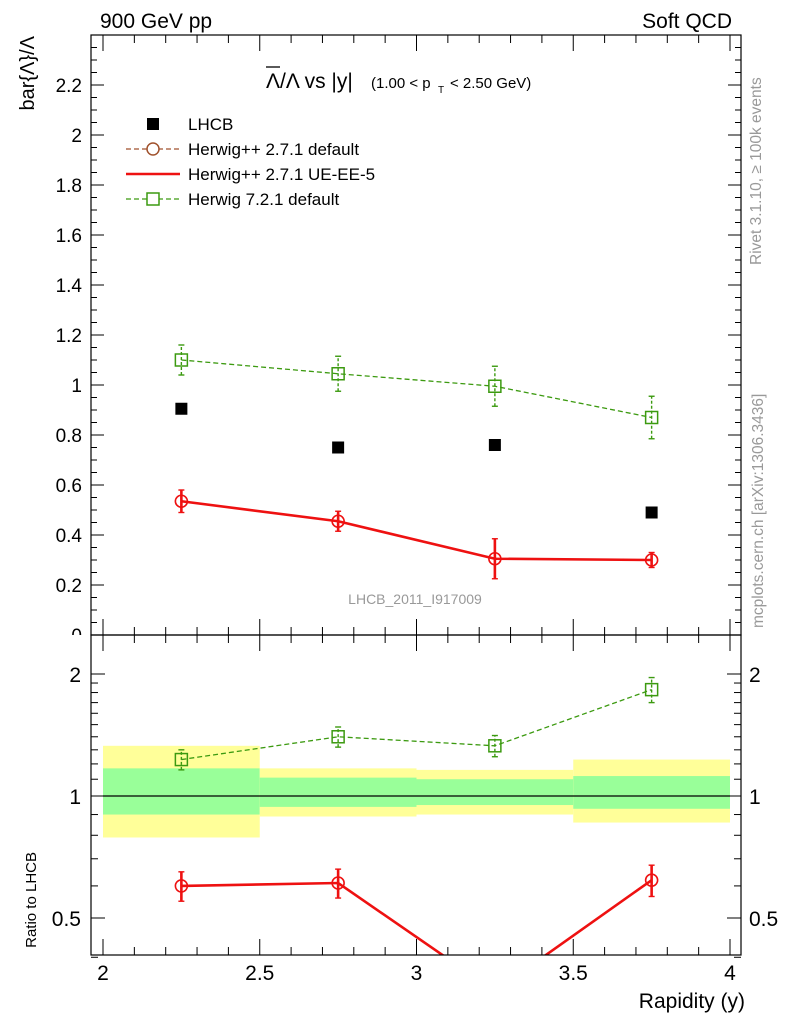  Describe the element at coordinates (281, 174) in the screenshot. I see `legend-label: Herwig++ 2.7.1 UE-EE-5` at that location.